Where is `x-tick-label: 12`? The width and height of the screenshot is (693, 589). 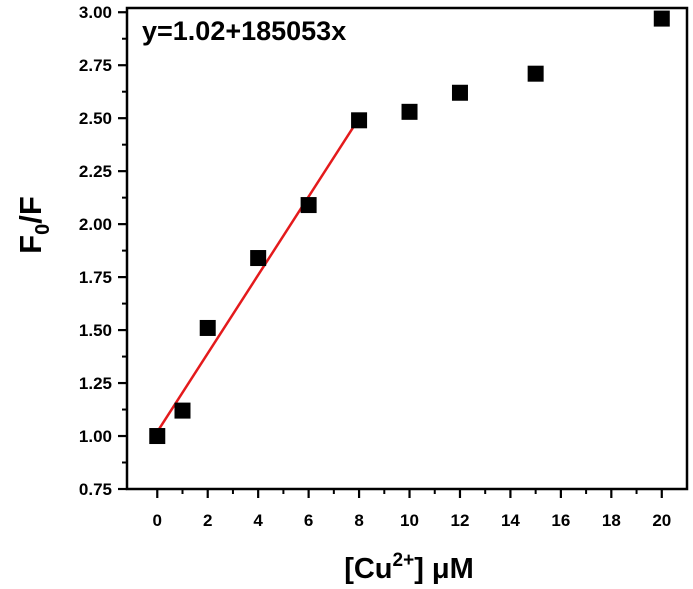 x-tick-label: 12 is located at coordinates (460, 520).